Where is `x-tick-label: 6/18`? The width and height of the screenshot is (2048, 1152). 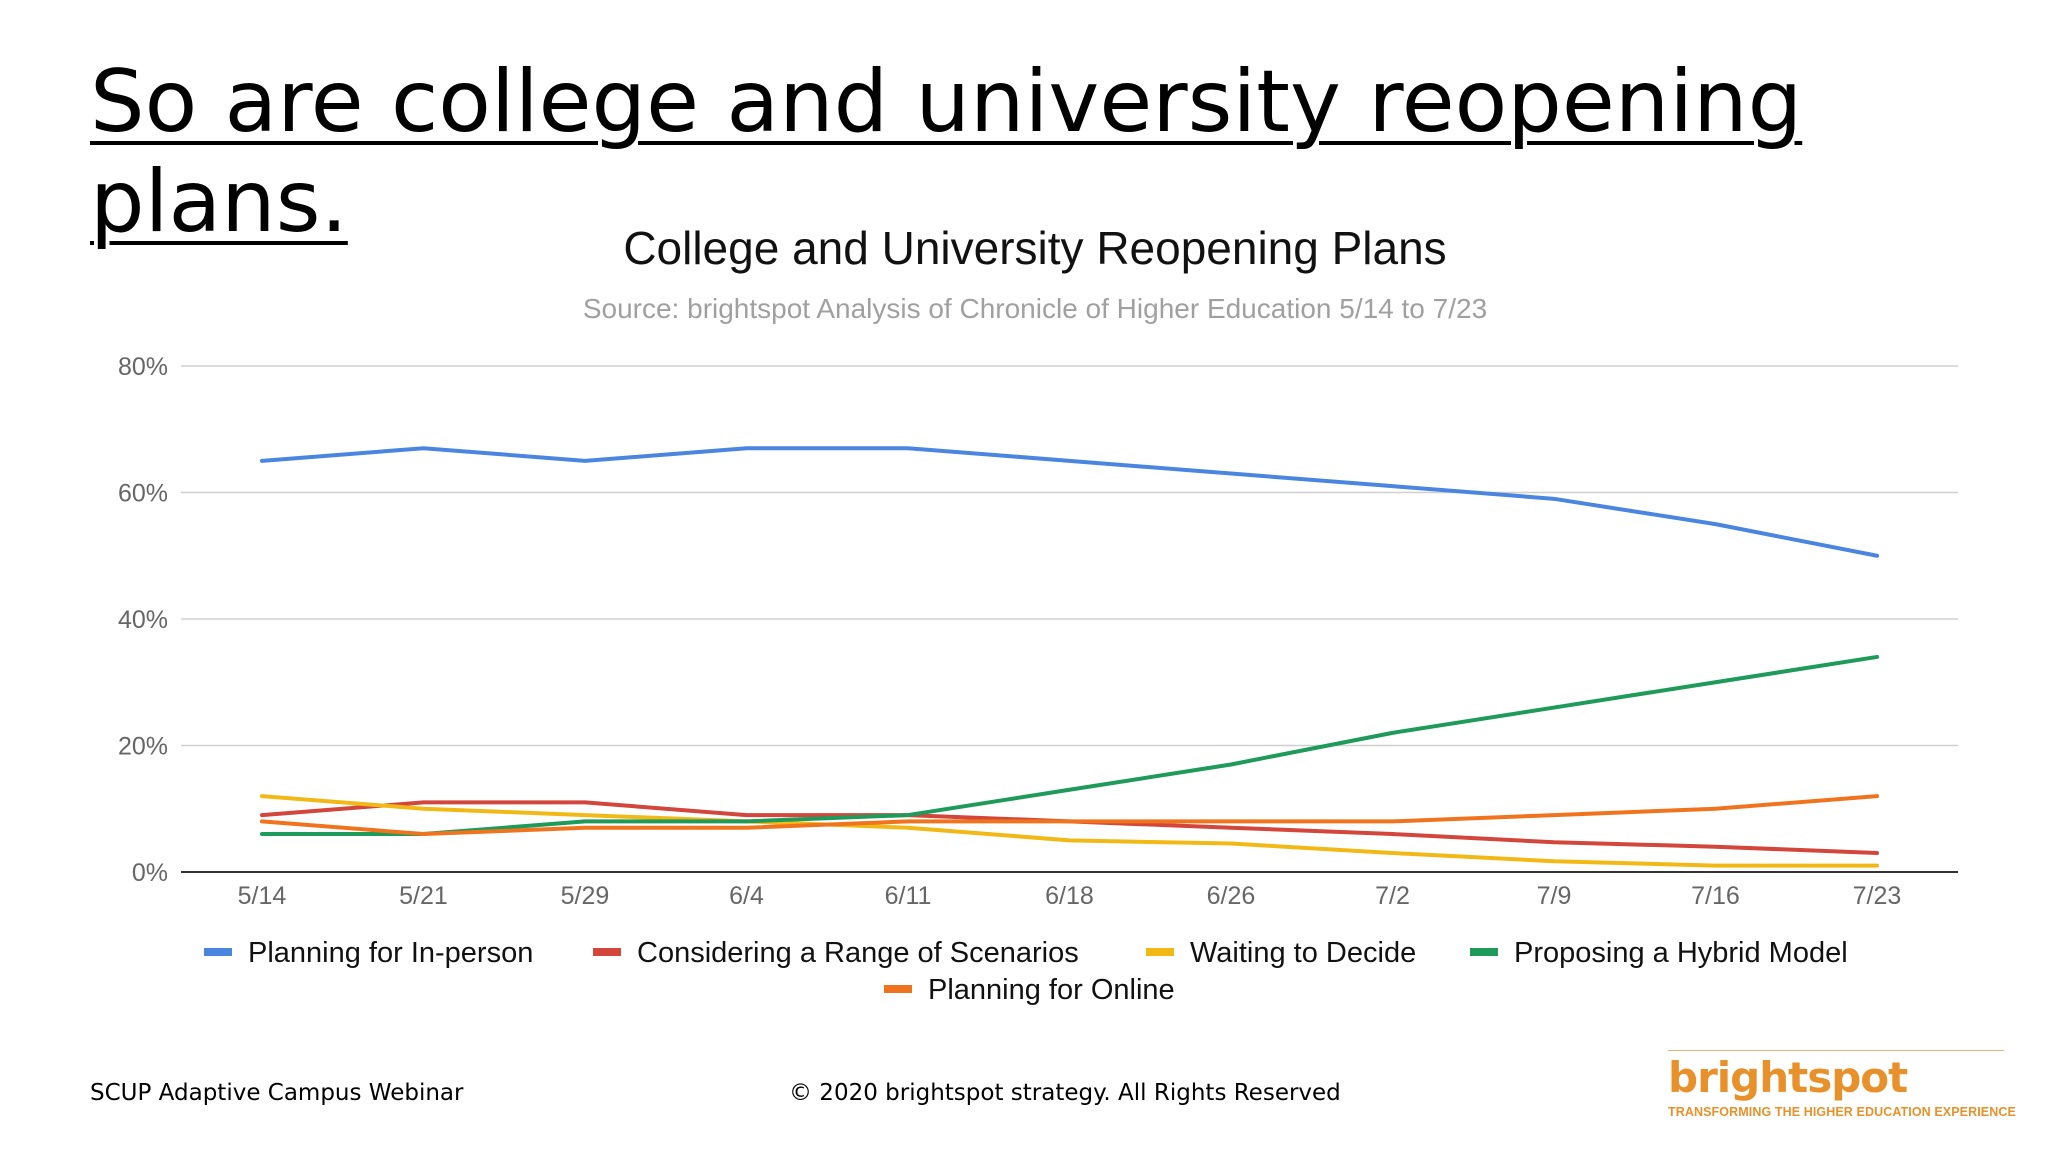 x-tick-label: 6/18 is located at coordinates (1069, 896).